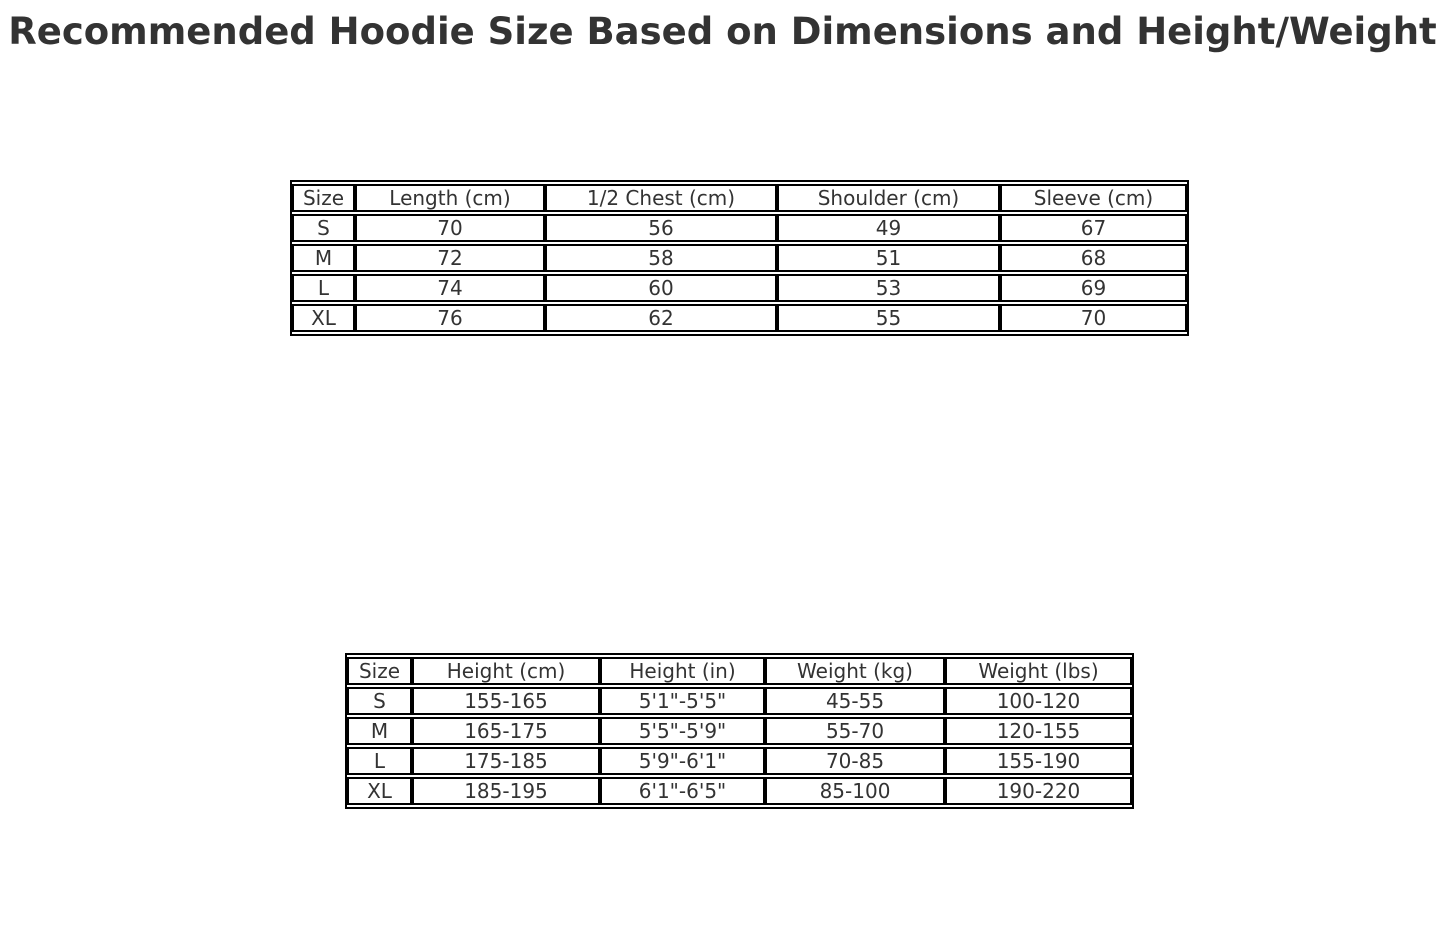  I want to click on column-header: Height (in), so click(682, 671).